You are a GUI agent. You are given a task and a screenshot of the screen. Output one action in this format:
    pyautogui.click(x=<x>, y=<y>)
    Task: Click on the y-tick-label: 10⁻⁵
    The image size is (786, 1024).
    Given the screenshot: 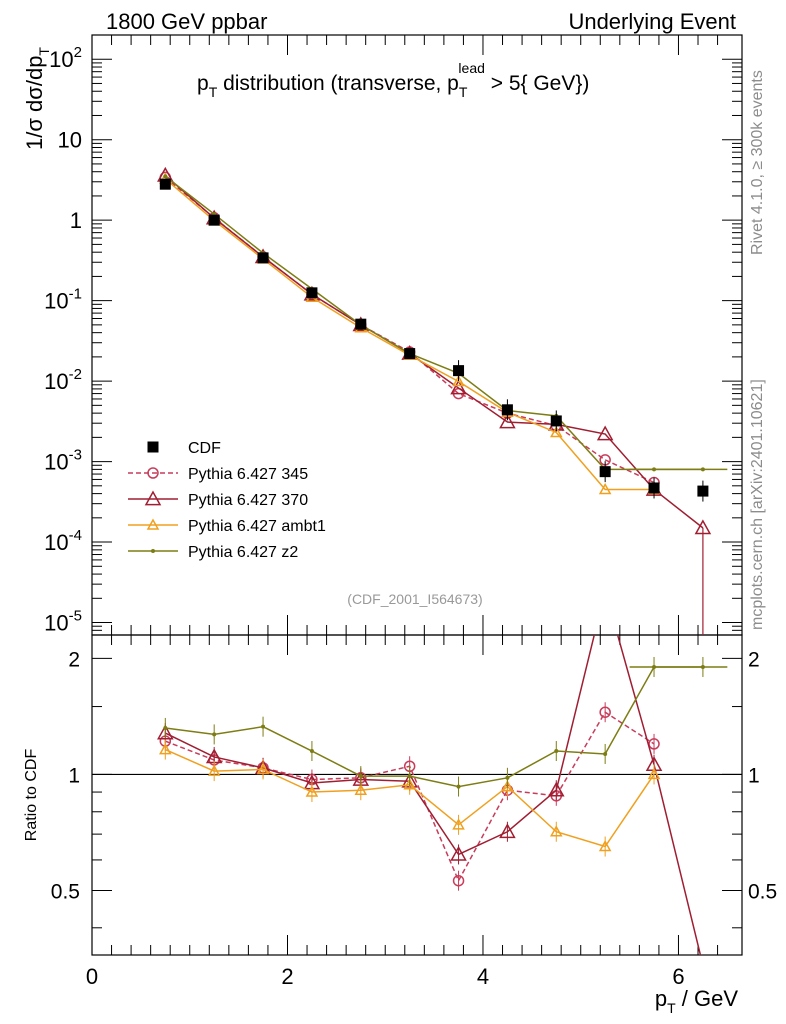 What is the action you would take?
    pyautogui.click(x=63, y=622)
    